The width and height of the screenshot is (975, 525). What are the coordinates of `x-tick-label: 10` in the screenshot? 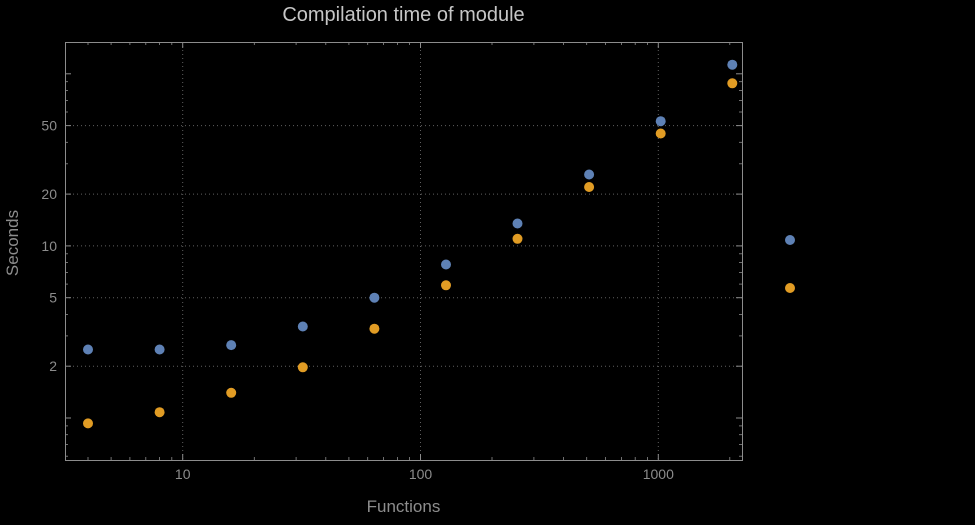 It's located at (183, 474).